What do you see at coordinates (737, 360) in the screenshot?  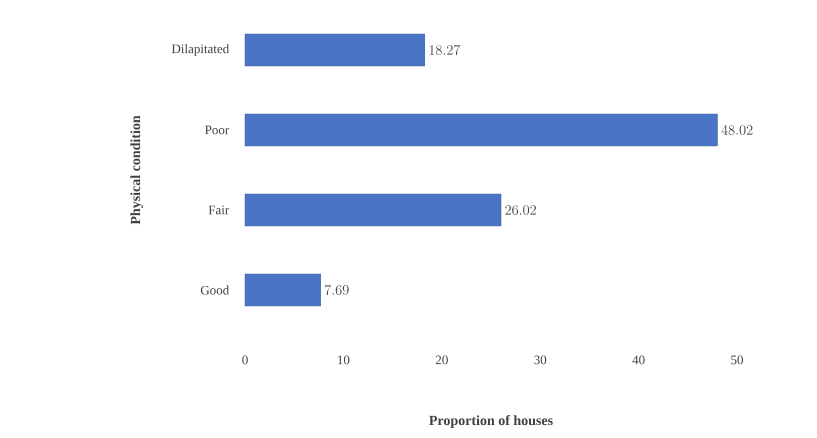 I see `x-tick-label: 50` at bounding box center [737, 360].